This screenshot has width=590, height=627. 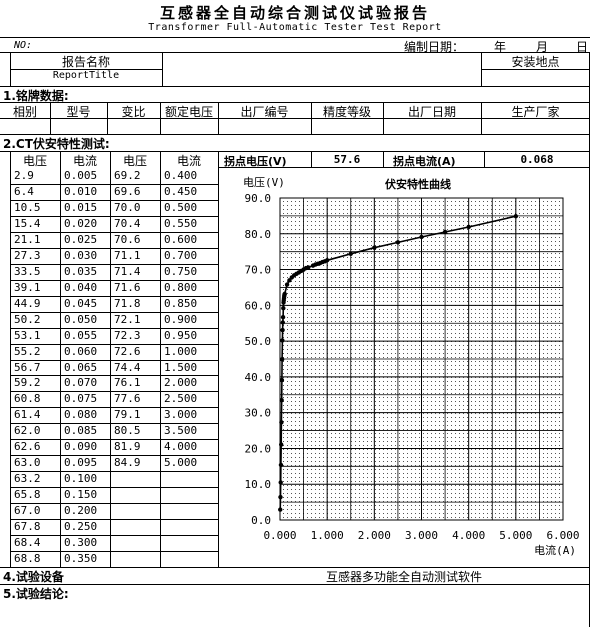 What do you see at coordinates (27, 511) in the screenshot?
I see `ct-table-cell: 67.0` at bounding box center [27, 511].